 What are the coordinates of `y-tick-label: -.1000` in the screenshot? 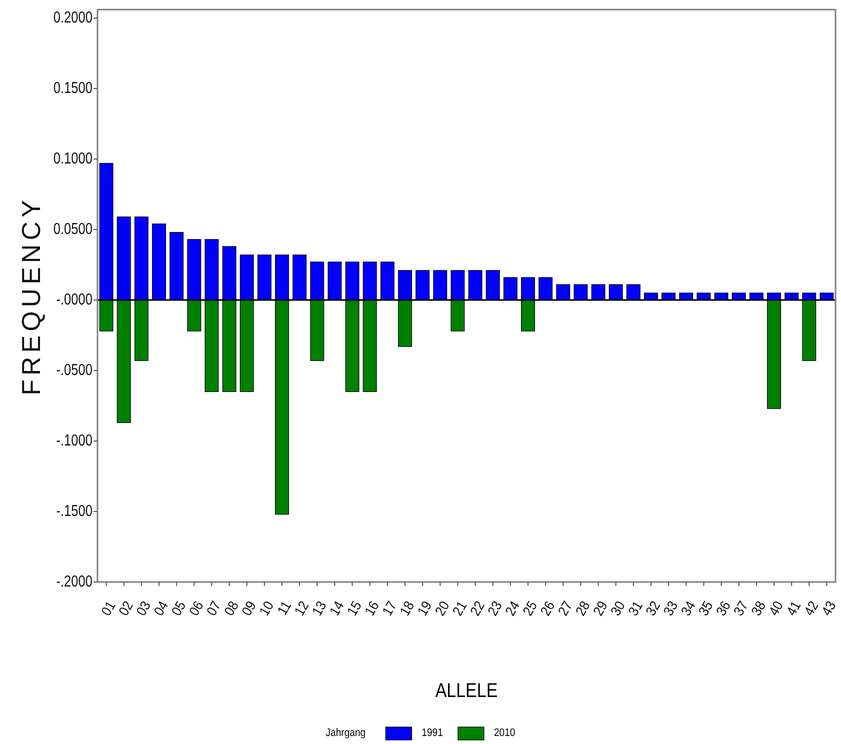 It's located at (74, 441).